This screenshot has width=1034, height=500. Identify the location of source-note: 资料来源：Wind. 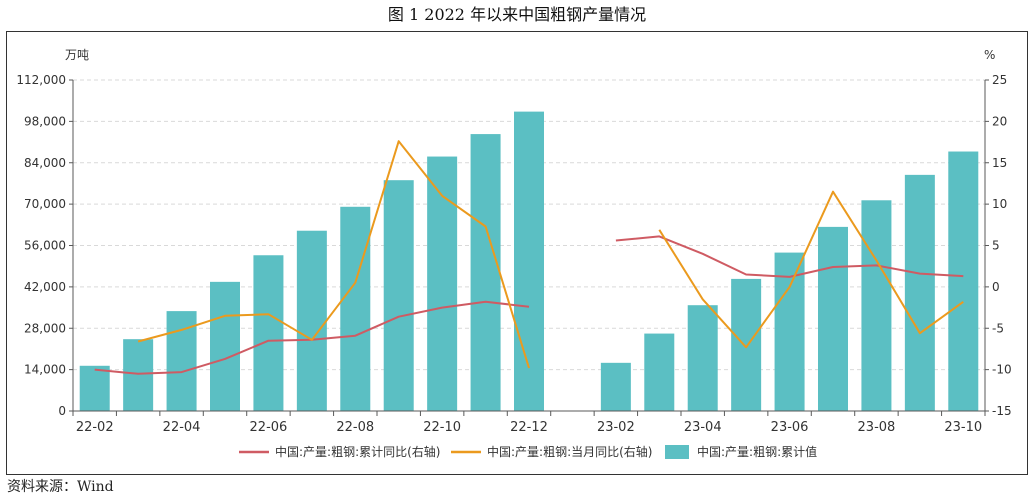
(60, 487).